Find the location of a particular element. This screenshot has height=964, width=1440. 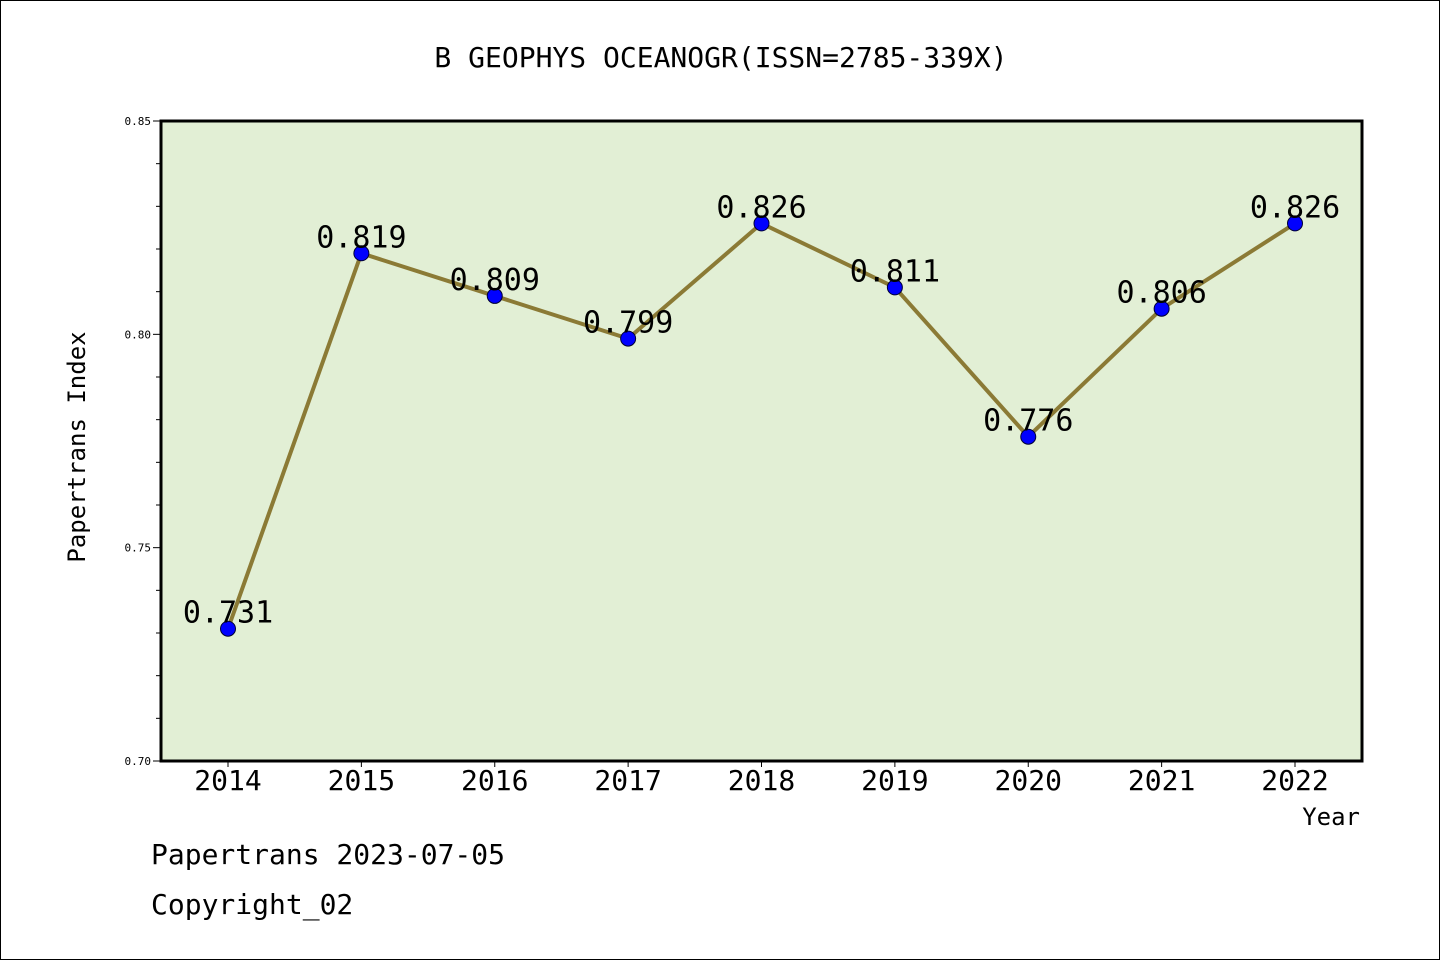

x-tick-label: 2014 is located at coordinates (227, 780).